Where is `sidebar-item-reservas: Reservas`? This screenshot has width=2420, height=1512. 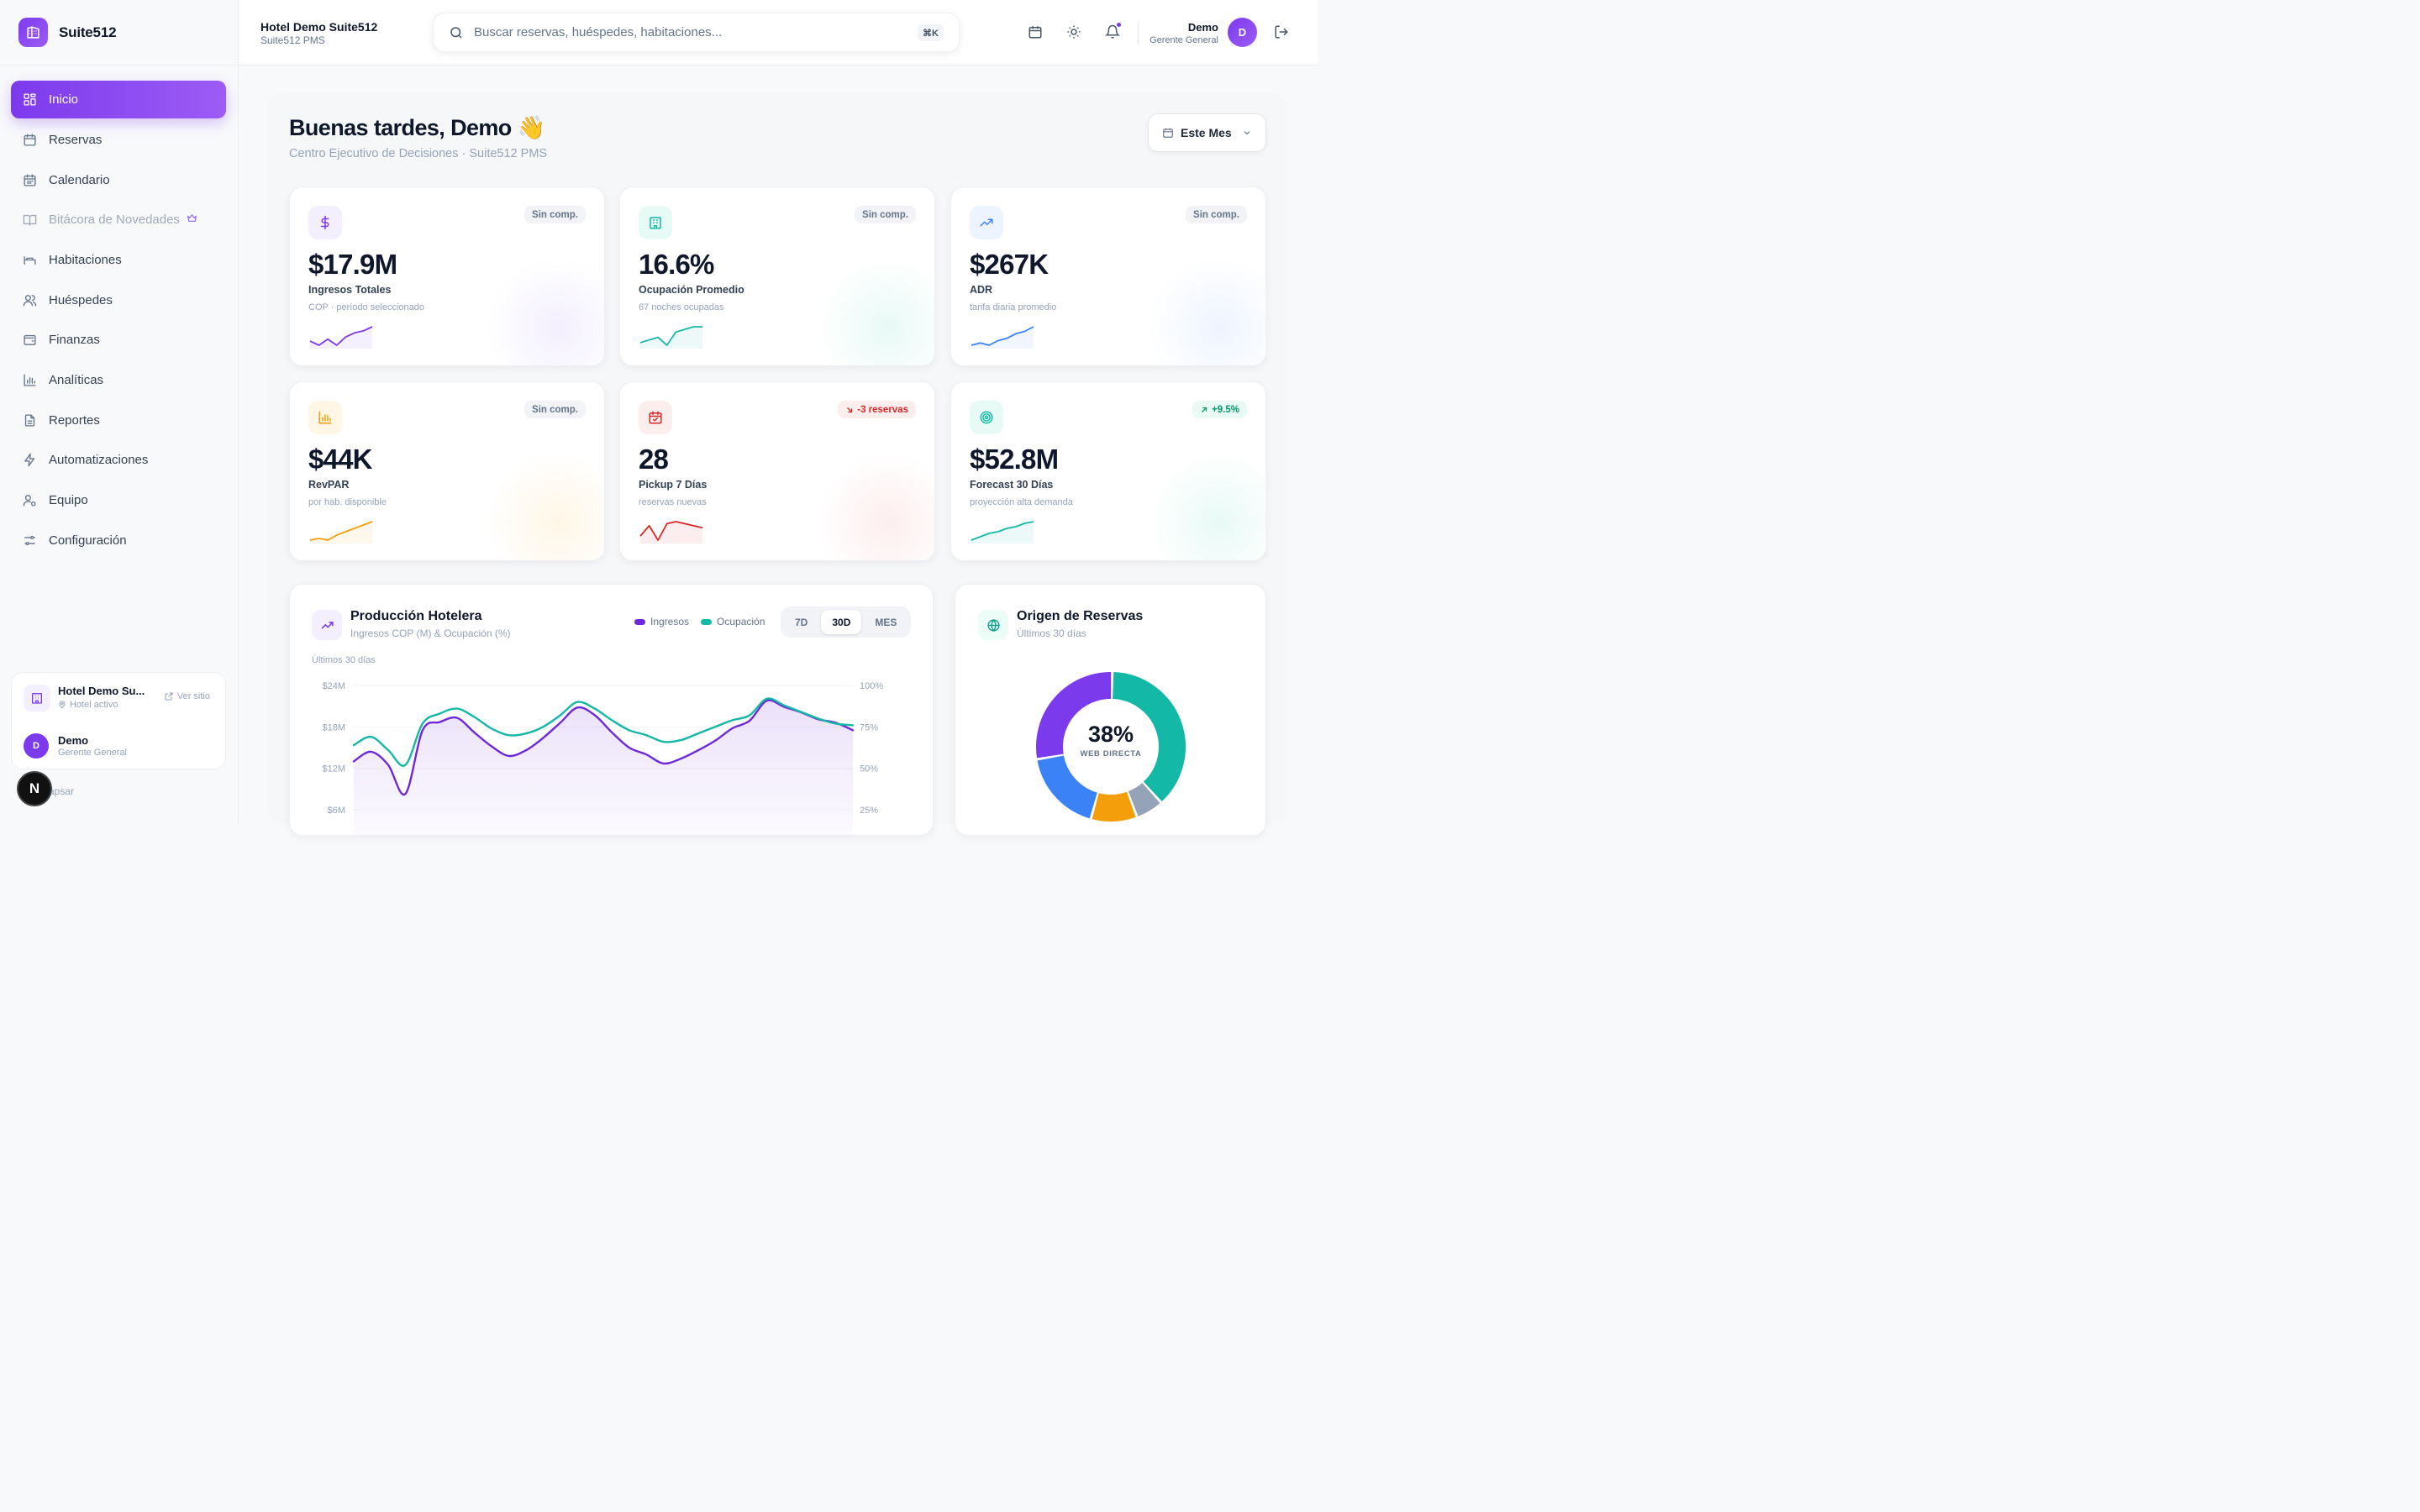
sidebar-item-reservas: Reservas is located at coordinates (118, 140).